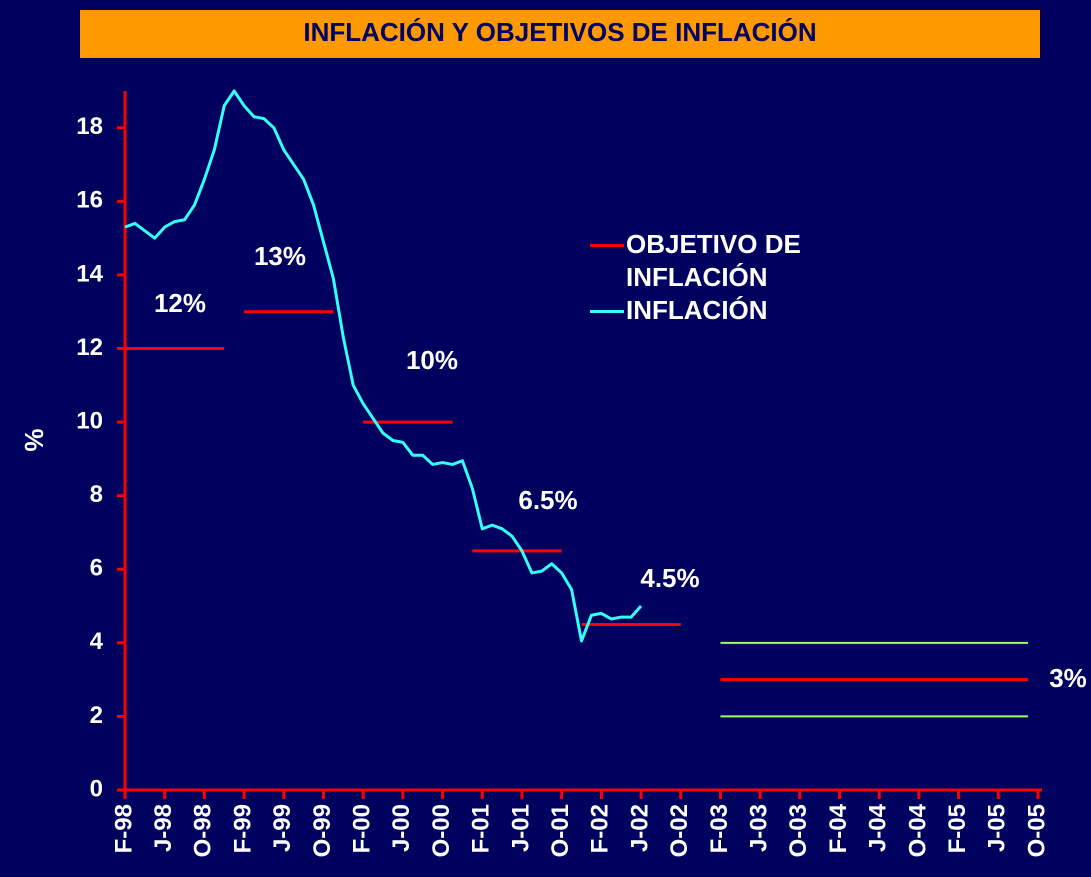 Image resolution: width=1091 pixels, height=877 pixels. Describe the element at coordinates (432, 360) in the screenshot. I see `annotation: 10%` at that location.